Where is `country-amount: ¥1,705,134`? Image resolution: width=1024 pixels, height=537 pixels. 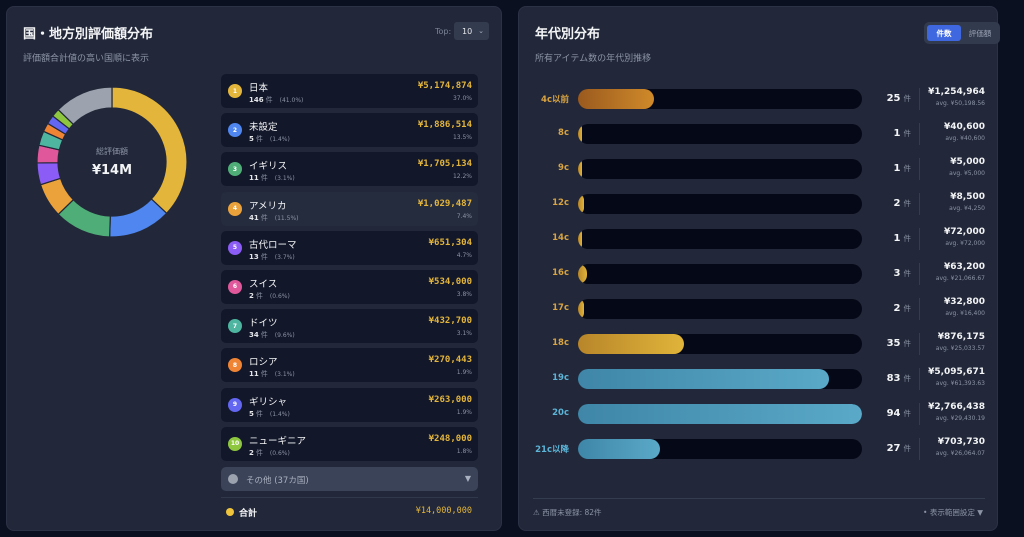
country-amount: ¥1,705,134 is located at coordinates (444, 164).